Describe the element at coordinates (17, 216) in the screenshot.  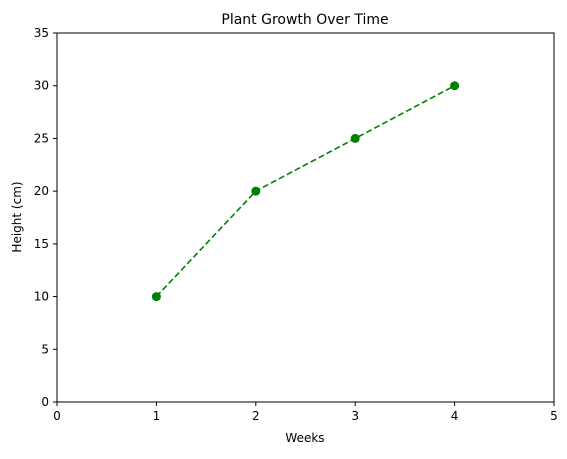
I see `y-axis-label: Height (cm)` at that location.